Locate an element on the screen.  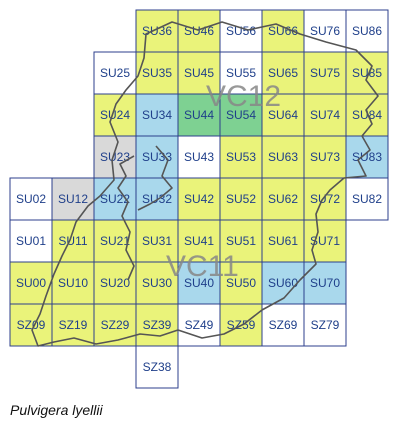
grid-label-su01: SU01 is located at coordinates (31, 241).